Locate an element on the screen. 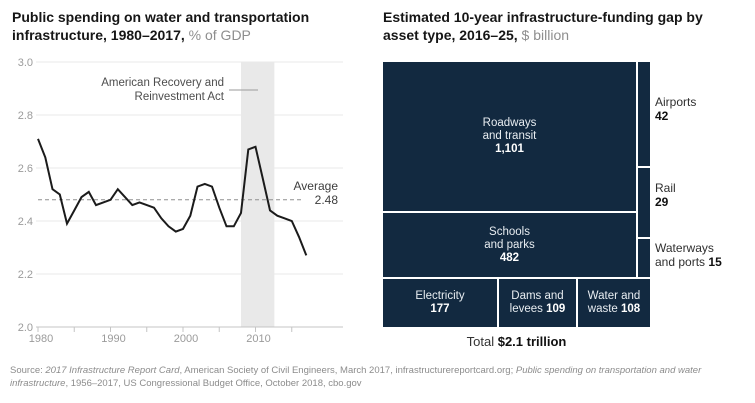  average-value: 2.48 is located at coordinates (327, 200).